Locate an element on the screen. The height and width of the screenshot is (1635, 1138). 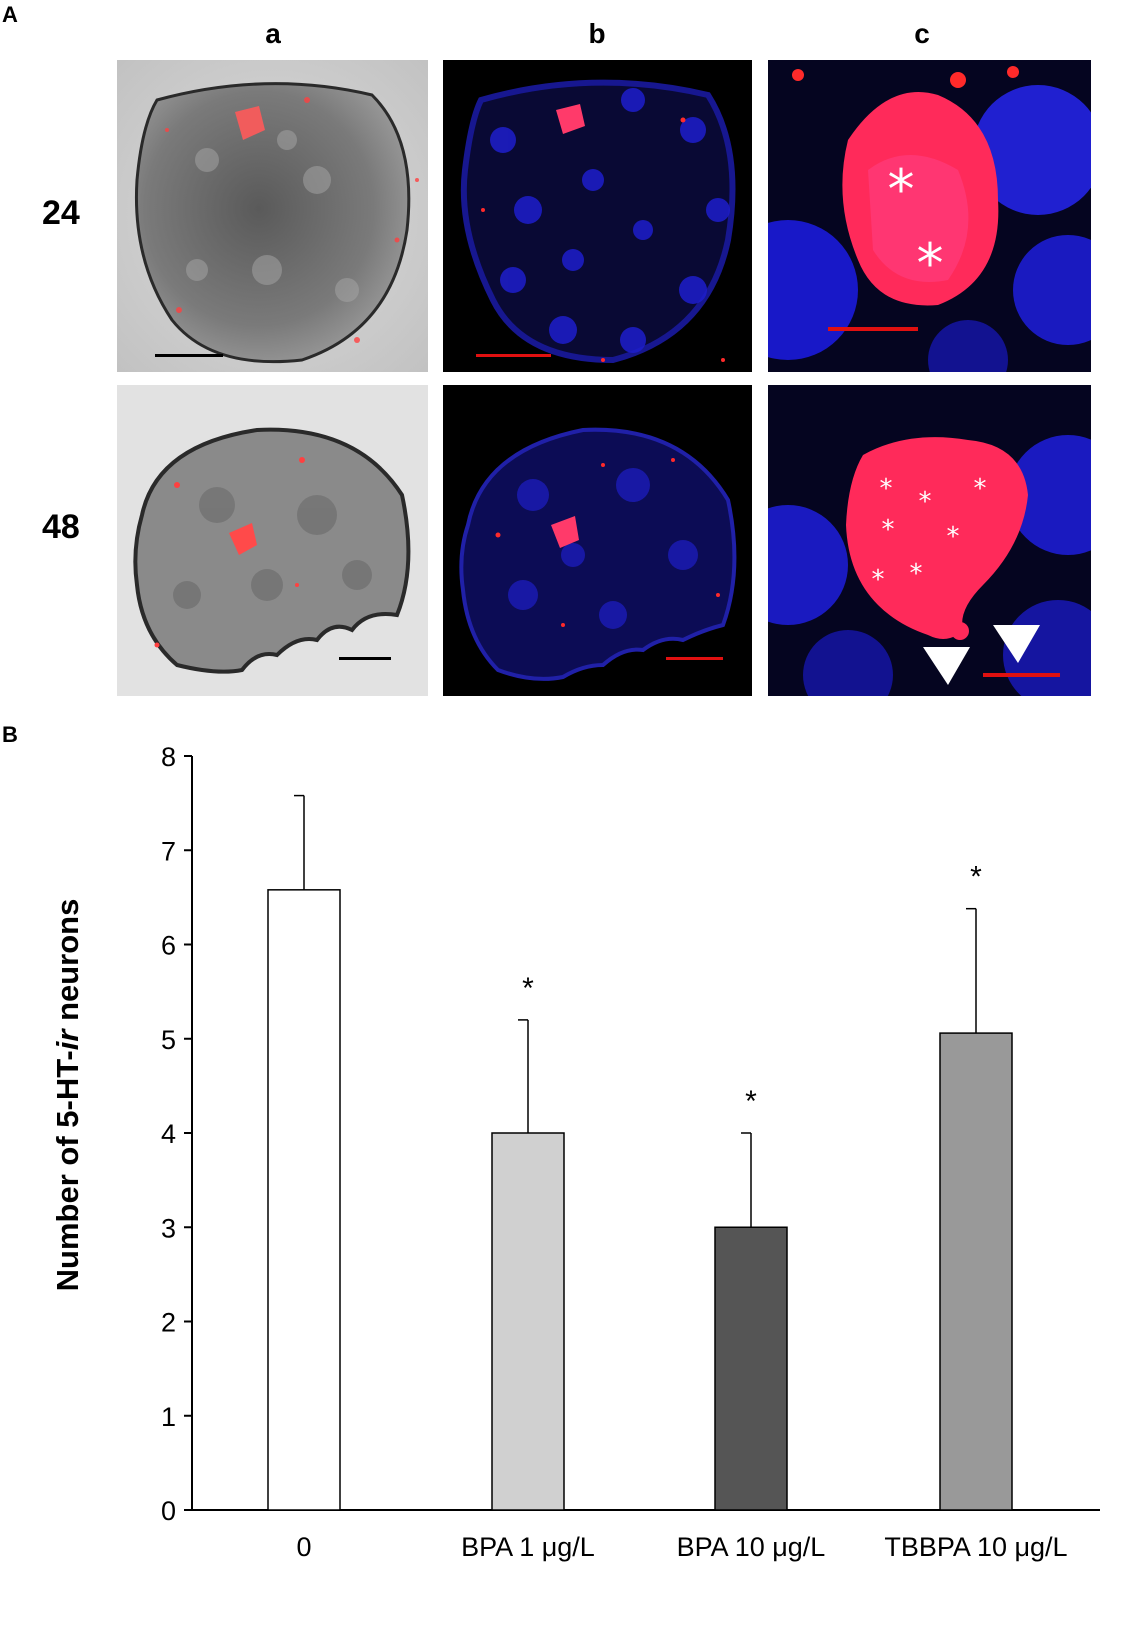
significance-marker-1: * is located at coordinates (528, 988).